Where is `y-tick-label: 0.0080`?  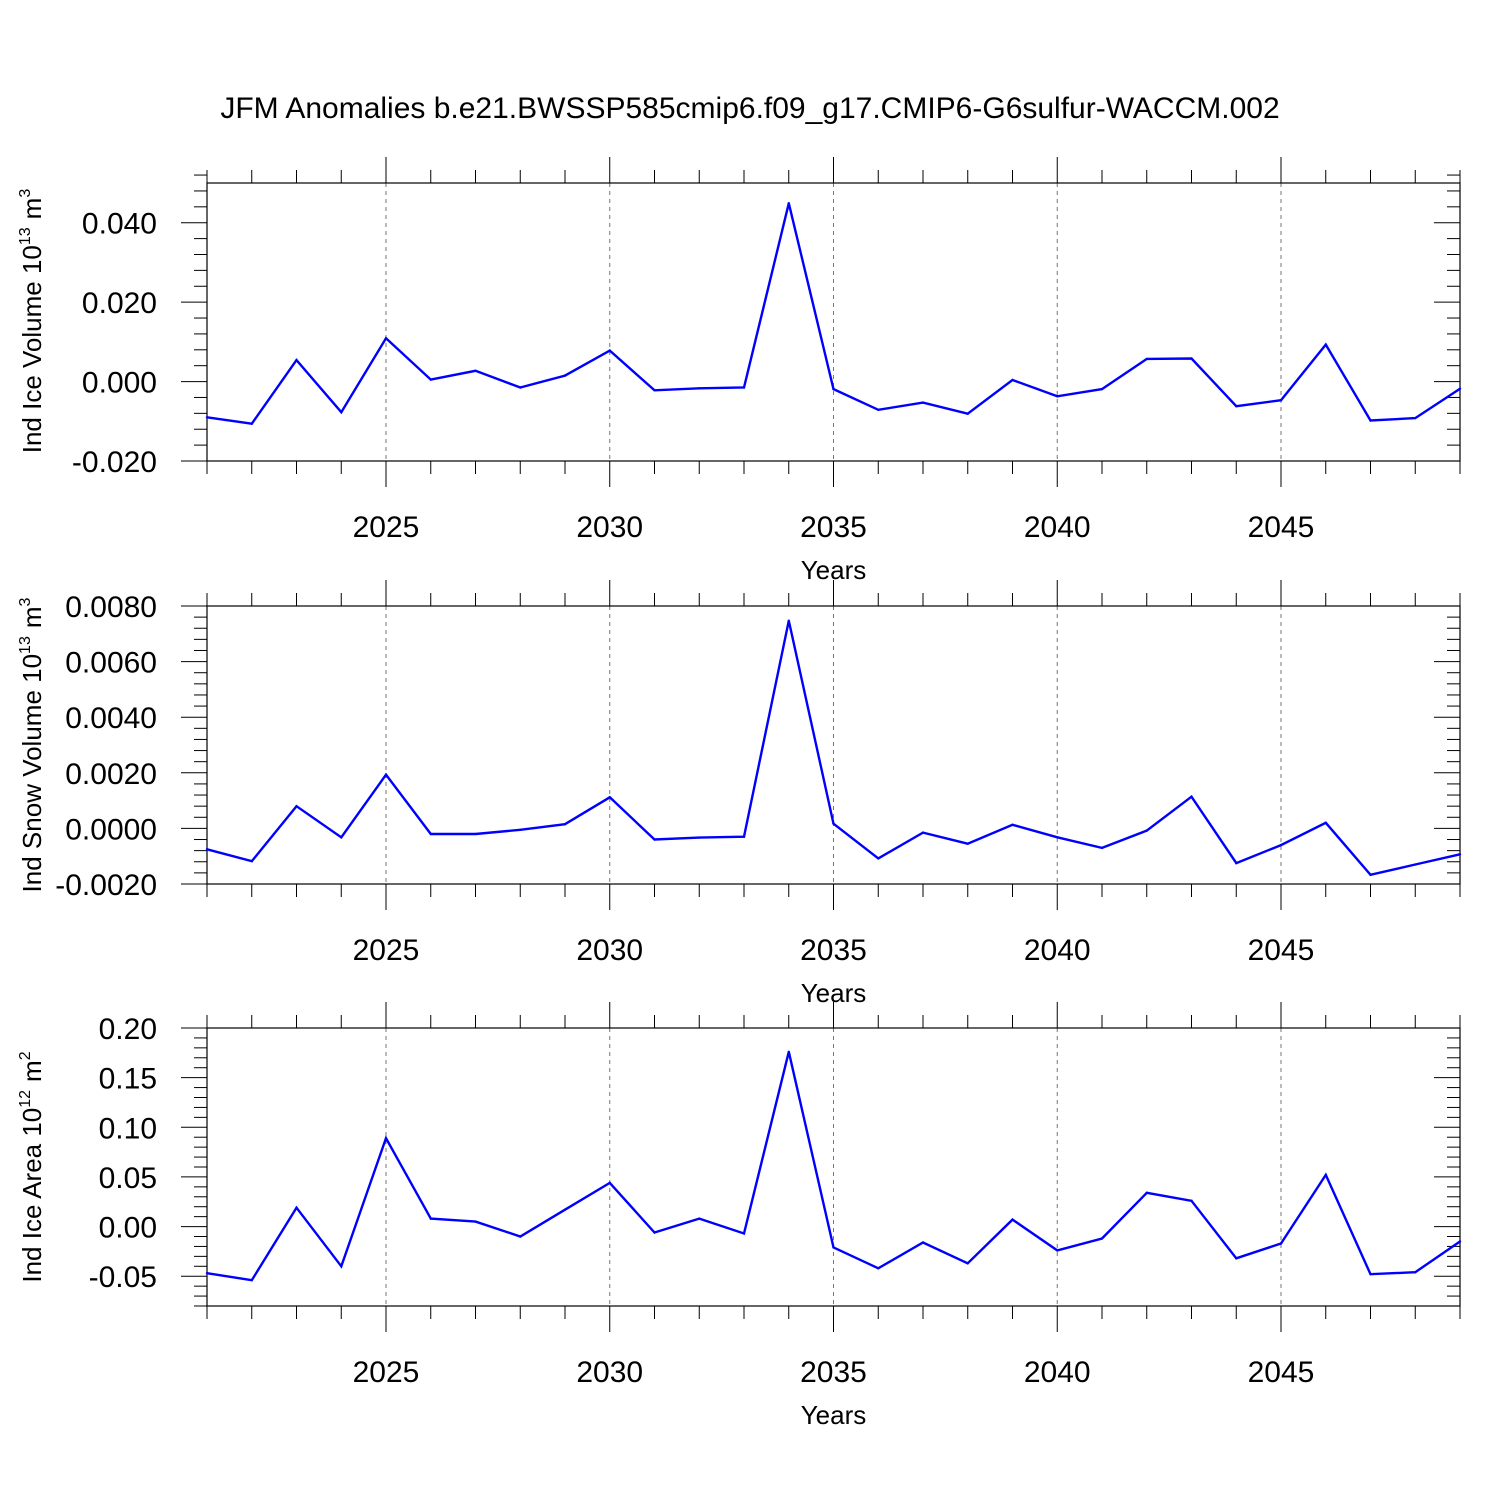 y-tick-label: 0.0080 is located at coordinates (111, 607).